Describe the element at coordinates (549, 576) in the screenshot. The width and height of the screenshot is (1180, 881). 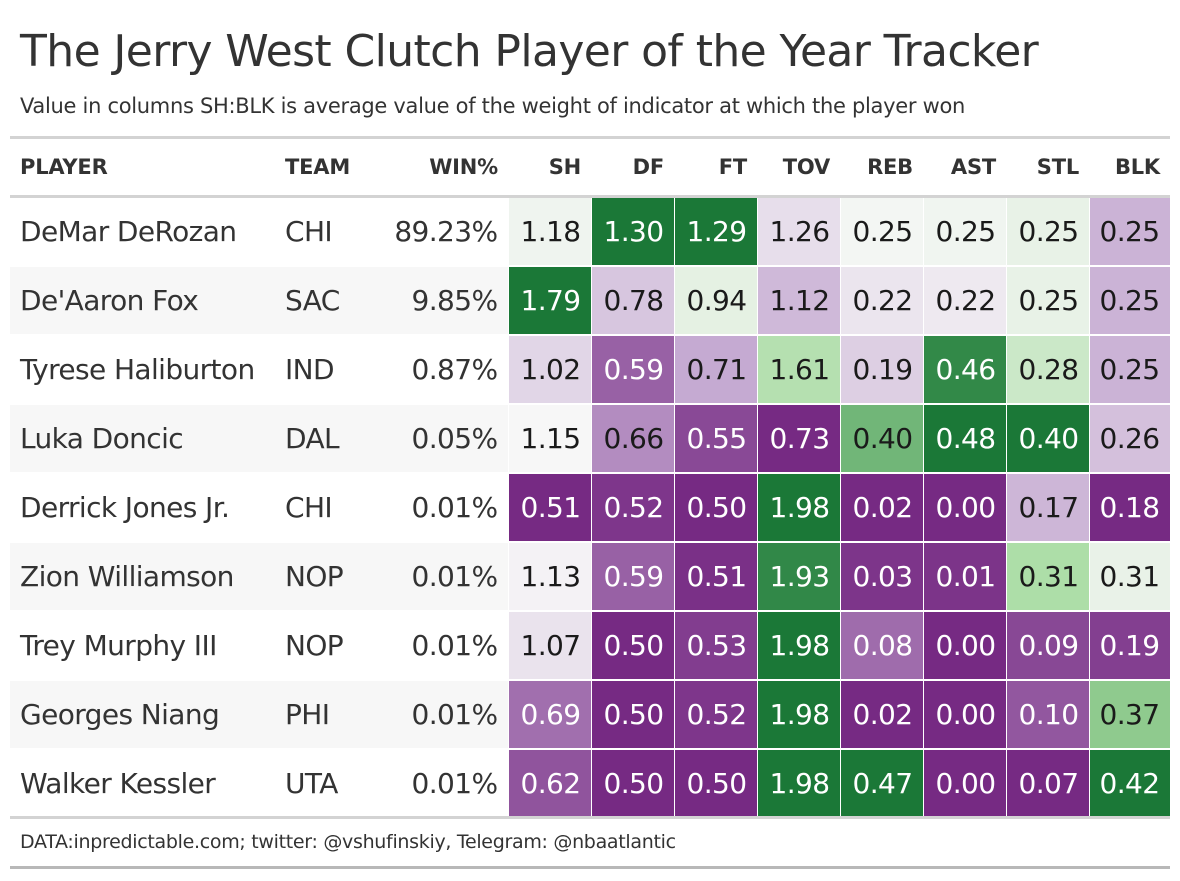
I see `heat-cell-sh: 1.13` at that location.